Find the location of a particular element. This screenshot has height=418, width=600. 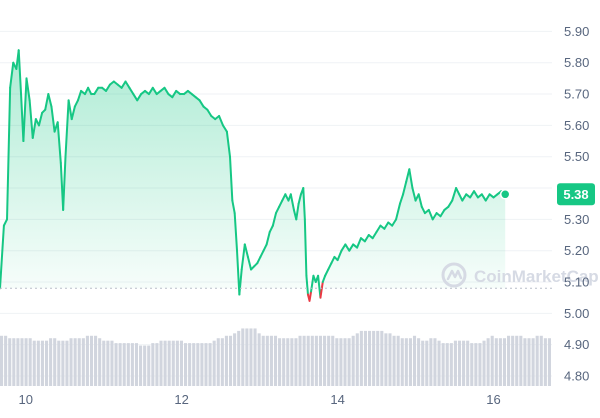

coinmarketcap-logo-icon is located at coordinates (454, 275).